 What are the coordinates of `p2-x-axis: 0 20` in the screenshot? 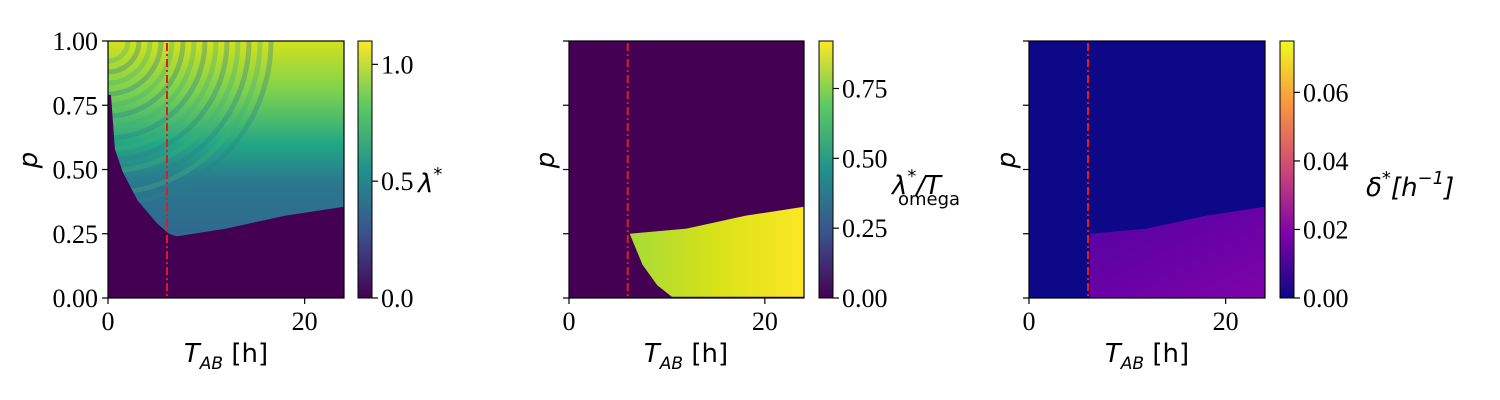 It's located at (670, 317).